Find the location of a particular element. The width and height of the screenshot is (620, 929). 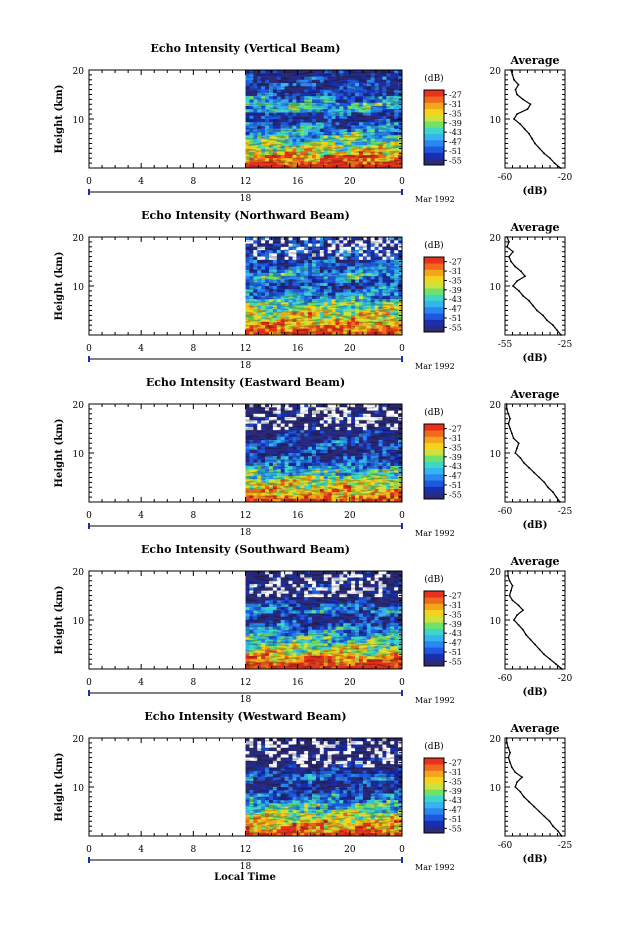

colorbar-tick-label: -31 is located at coordinates (455, 104).